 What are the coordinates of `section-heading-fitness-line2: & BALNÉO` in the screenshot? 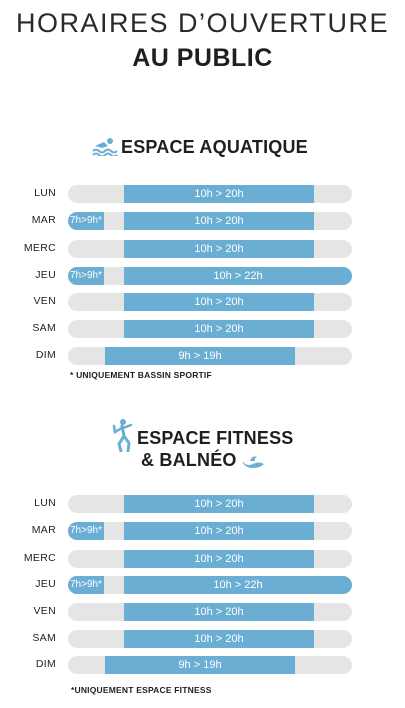 It's located at (189, 460).